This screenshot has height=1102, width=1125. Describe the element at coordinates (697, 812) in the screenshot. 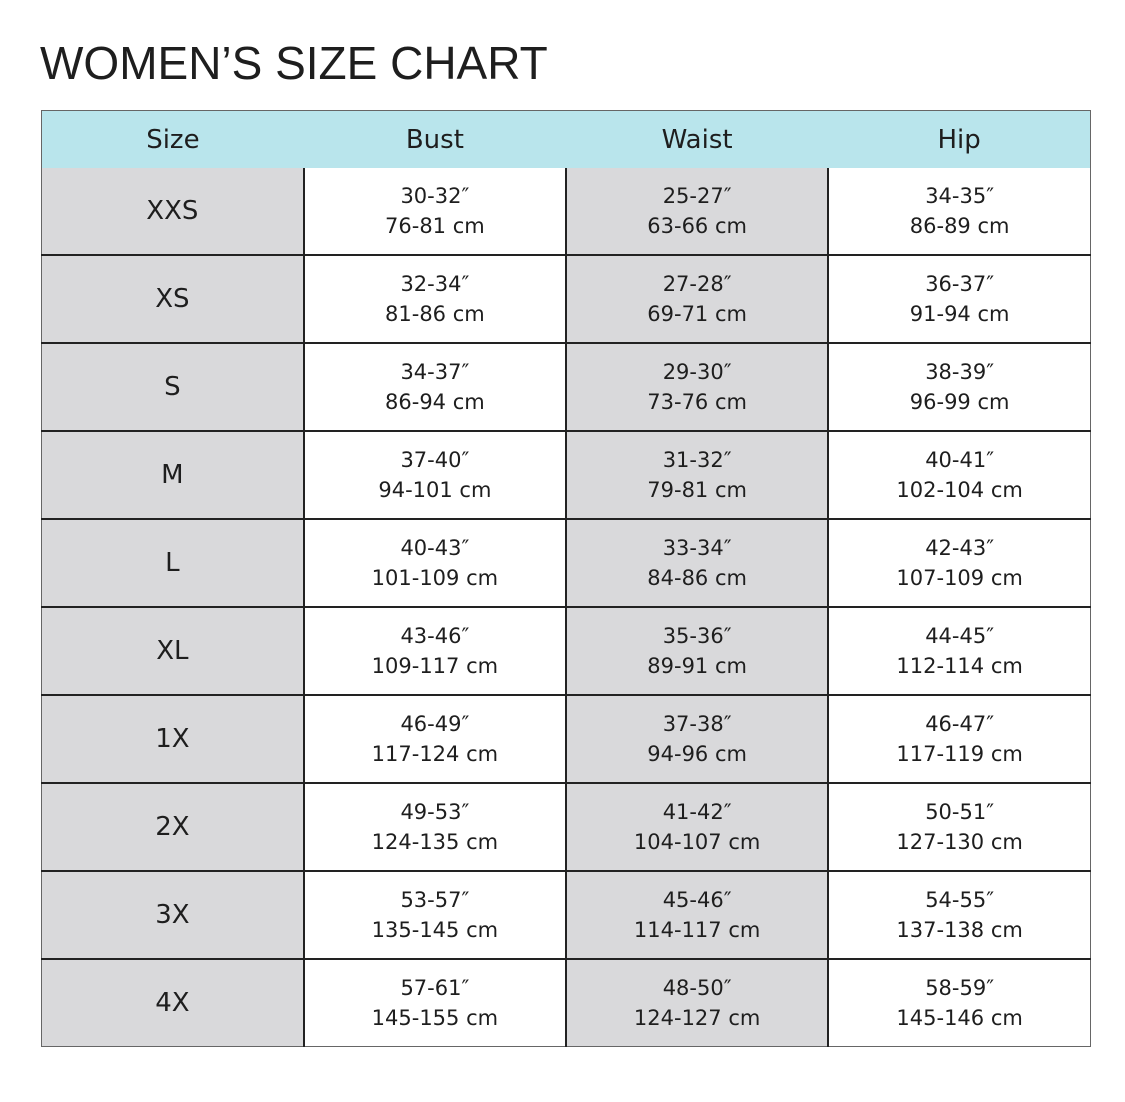

I see `waist-cell-value: 41-42″` at that location.